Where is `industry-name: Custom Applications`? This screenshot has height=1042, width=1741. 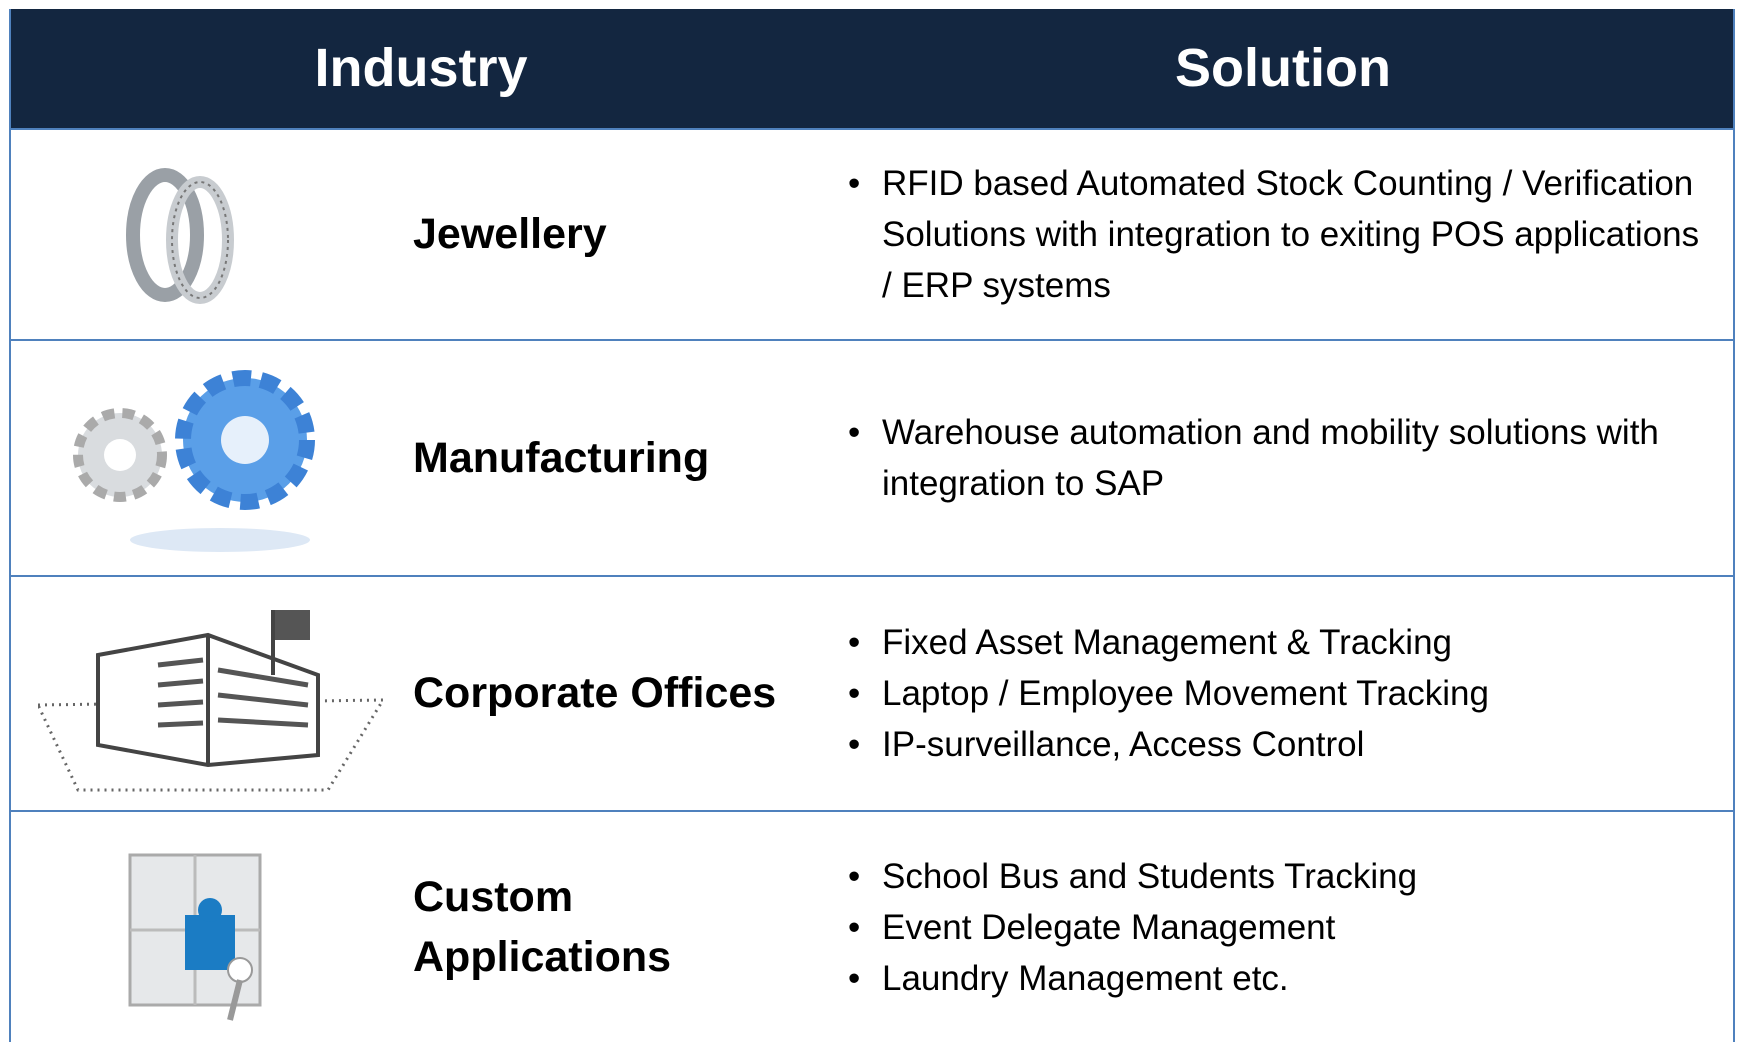 industry-name: Custom Applications is located at coordinates (542, 926).